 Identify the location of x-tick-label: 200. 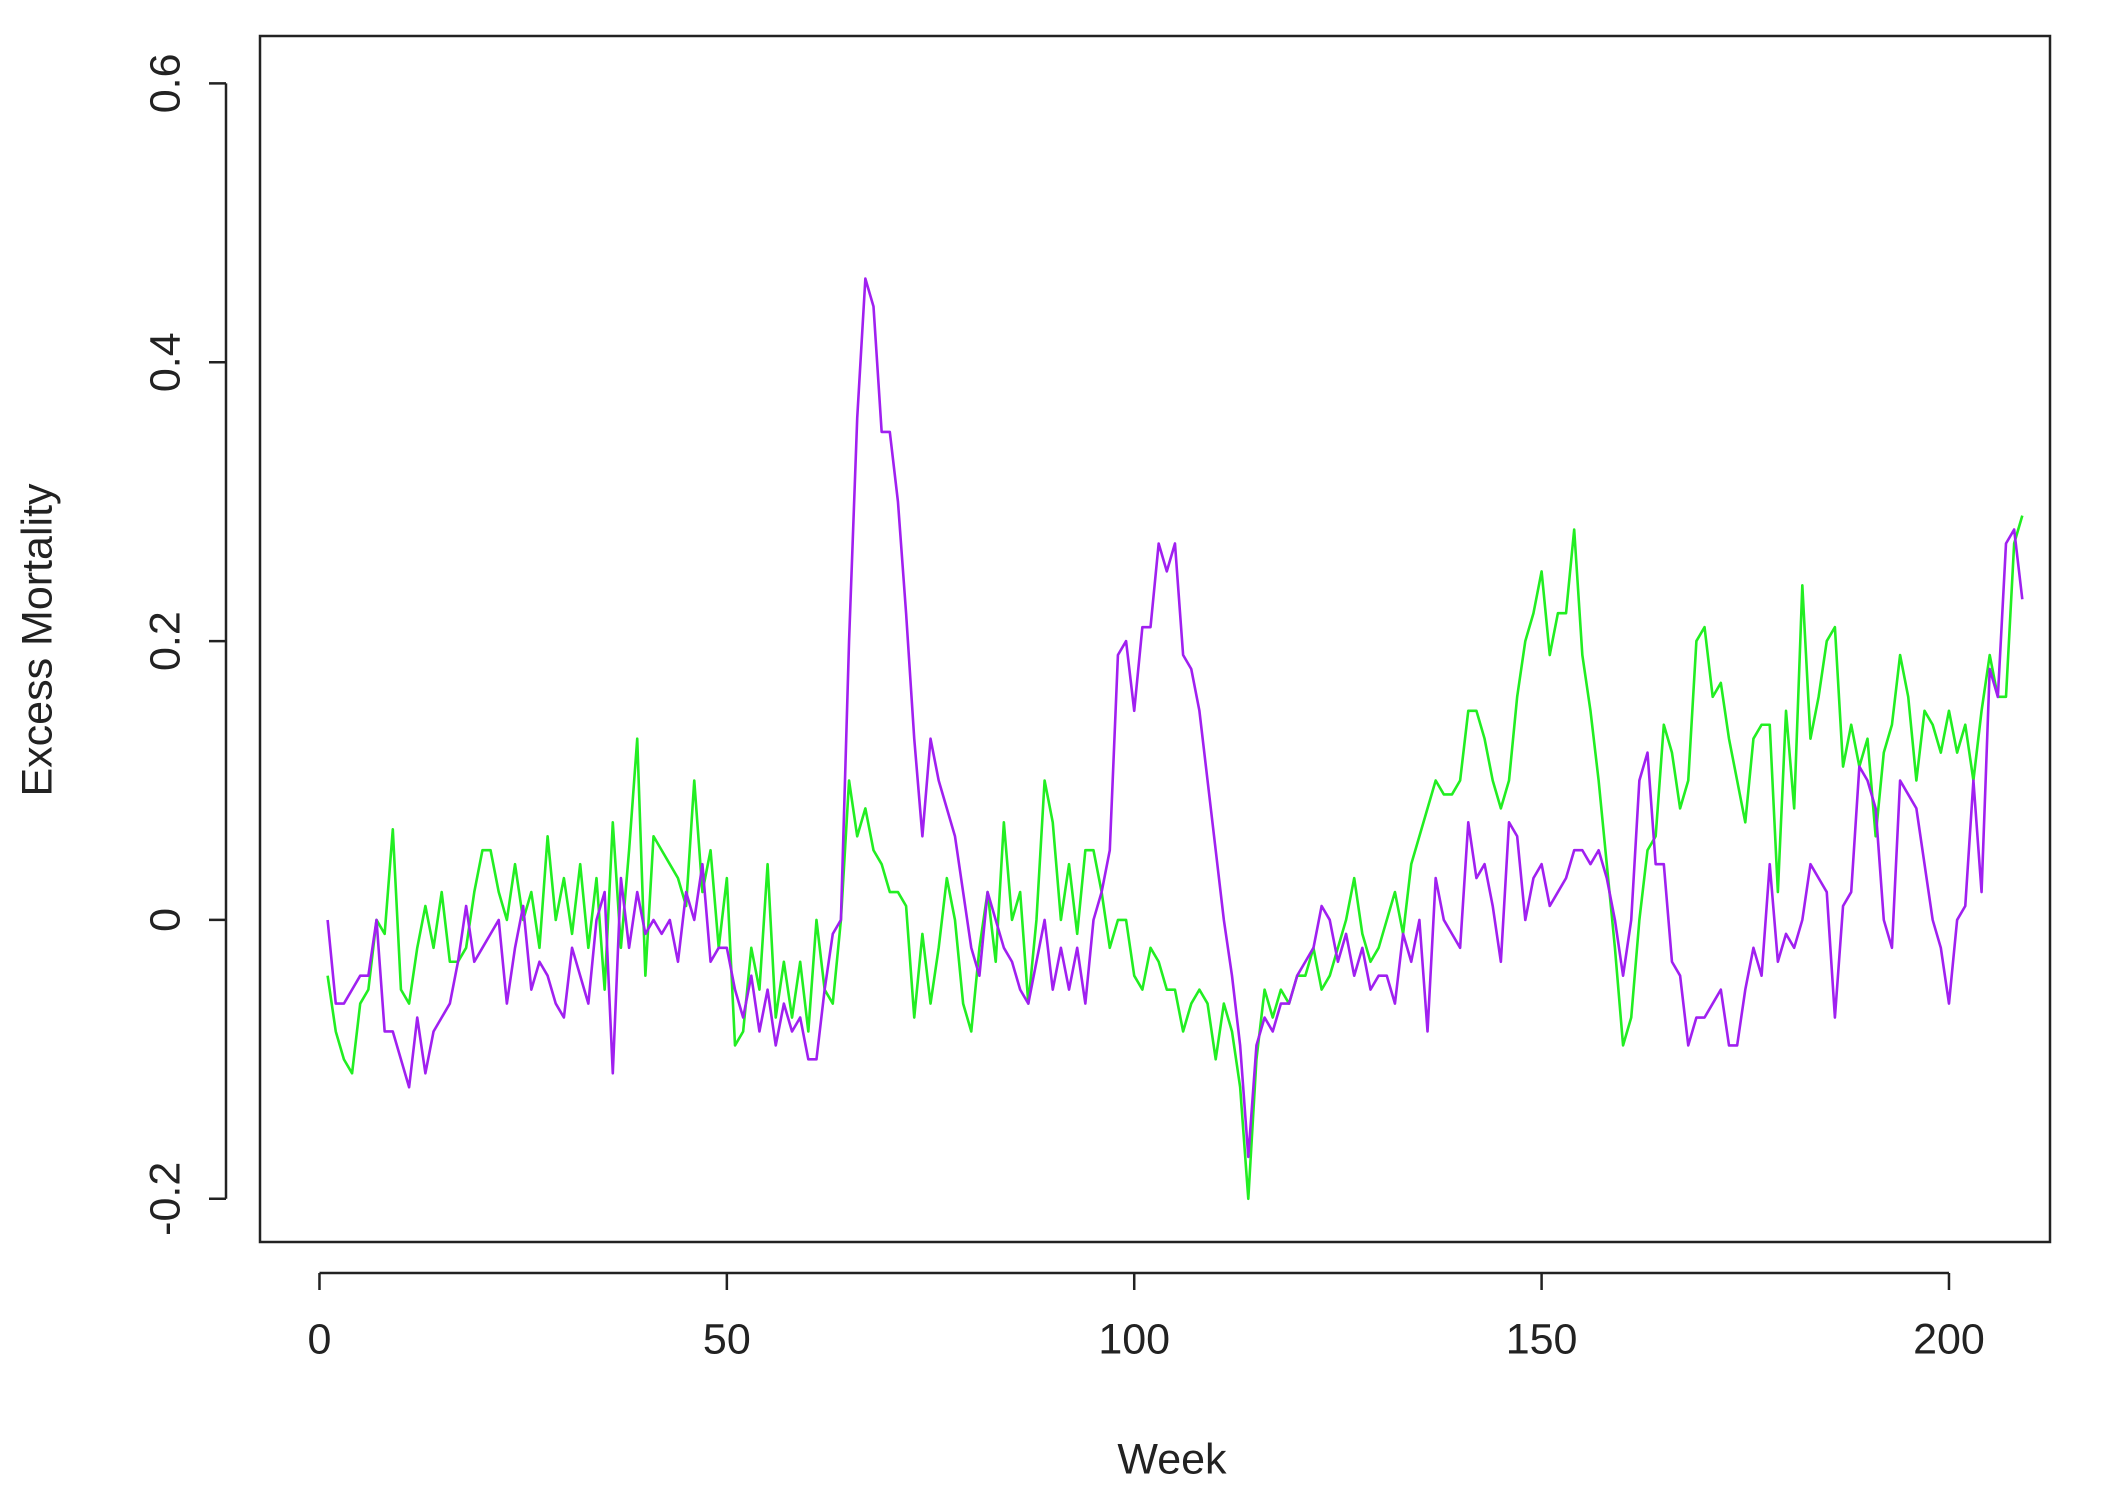
(1949, 1339).